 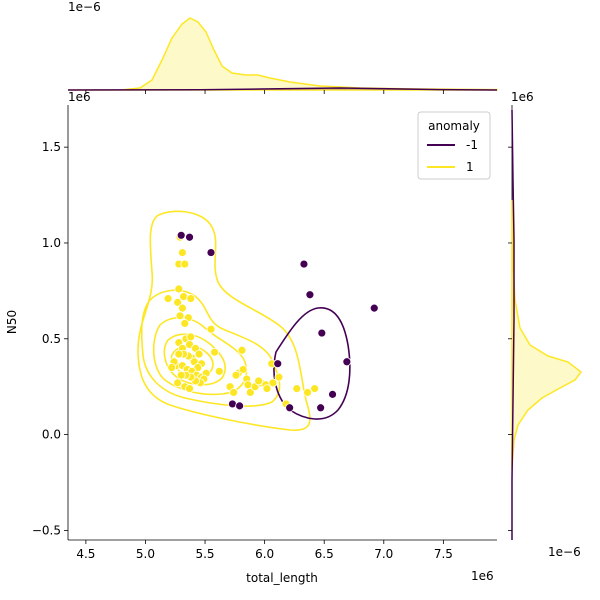 I want to click on legend: anomaly -1 1, so click(x=454, y=145).